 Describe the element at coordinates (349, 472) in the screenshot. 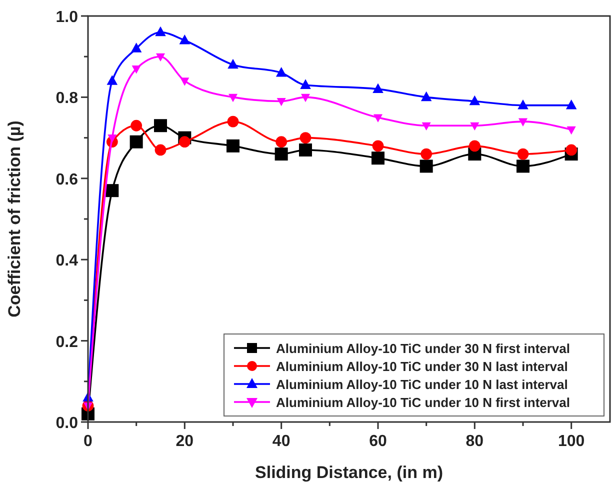

I see `x-axis-title: Sliding Distance, (in m)` at that location.